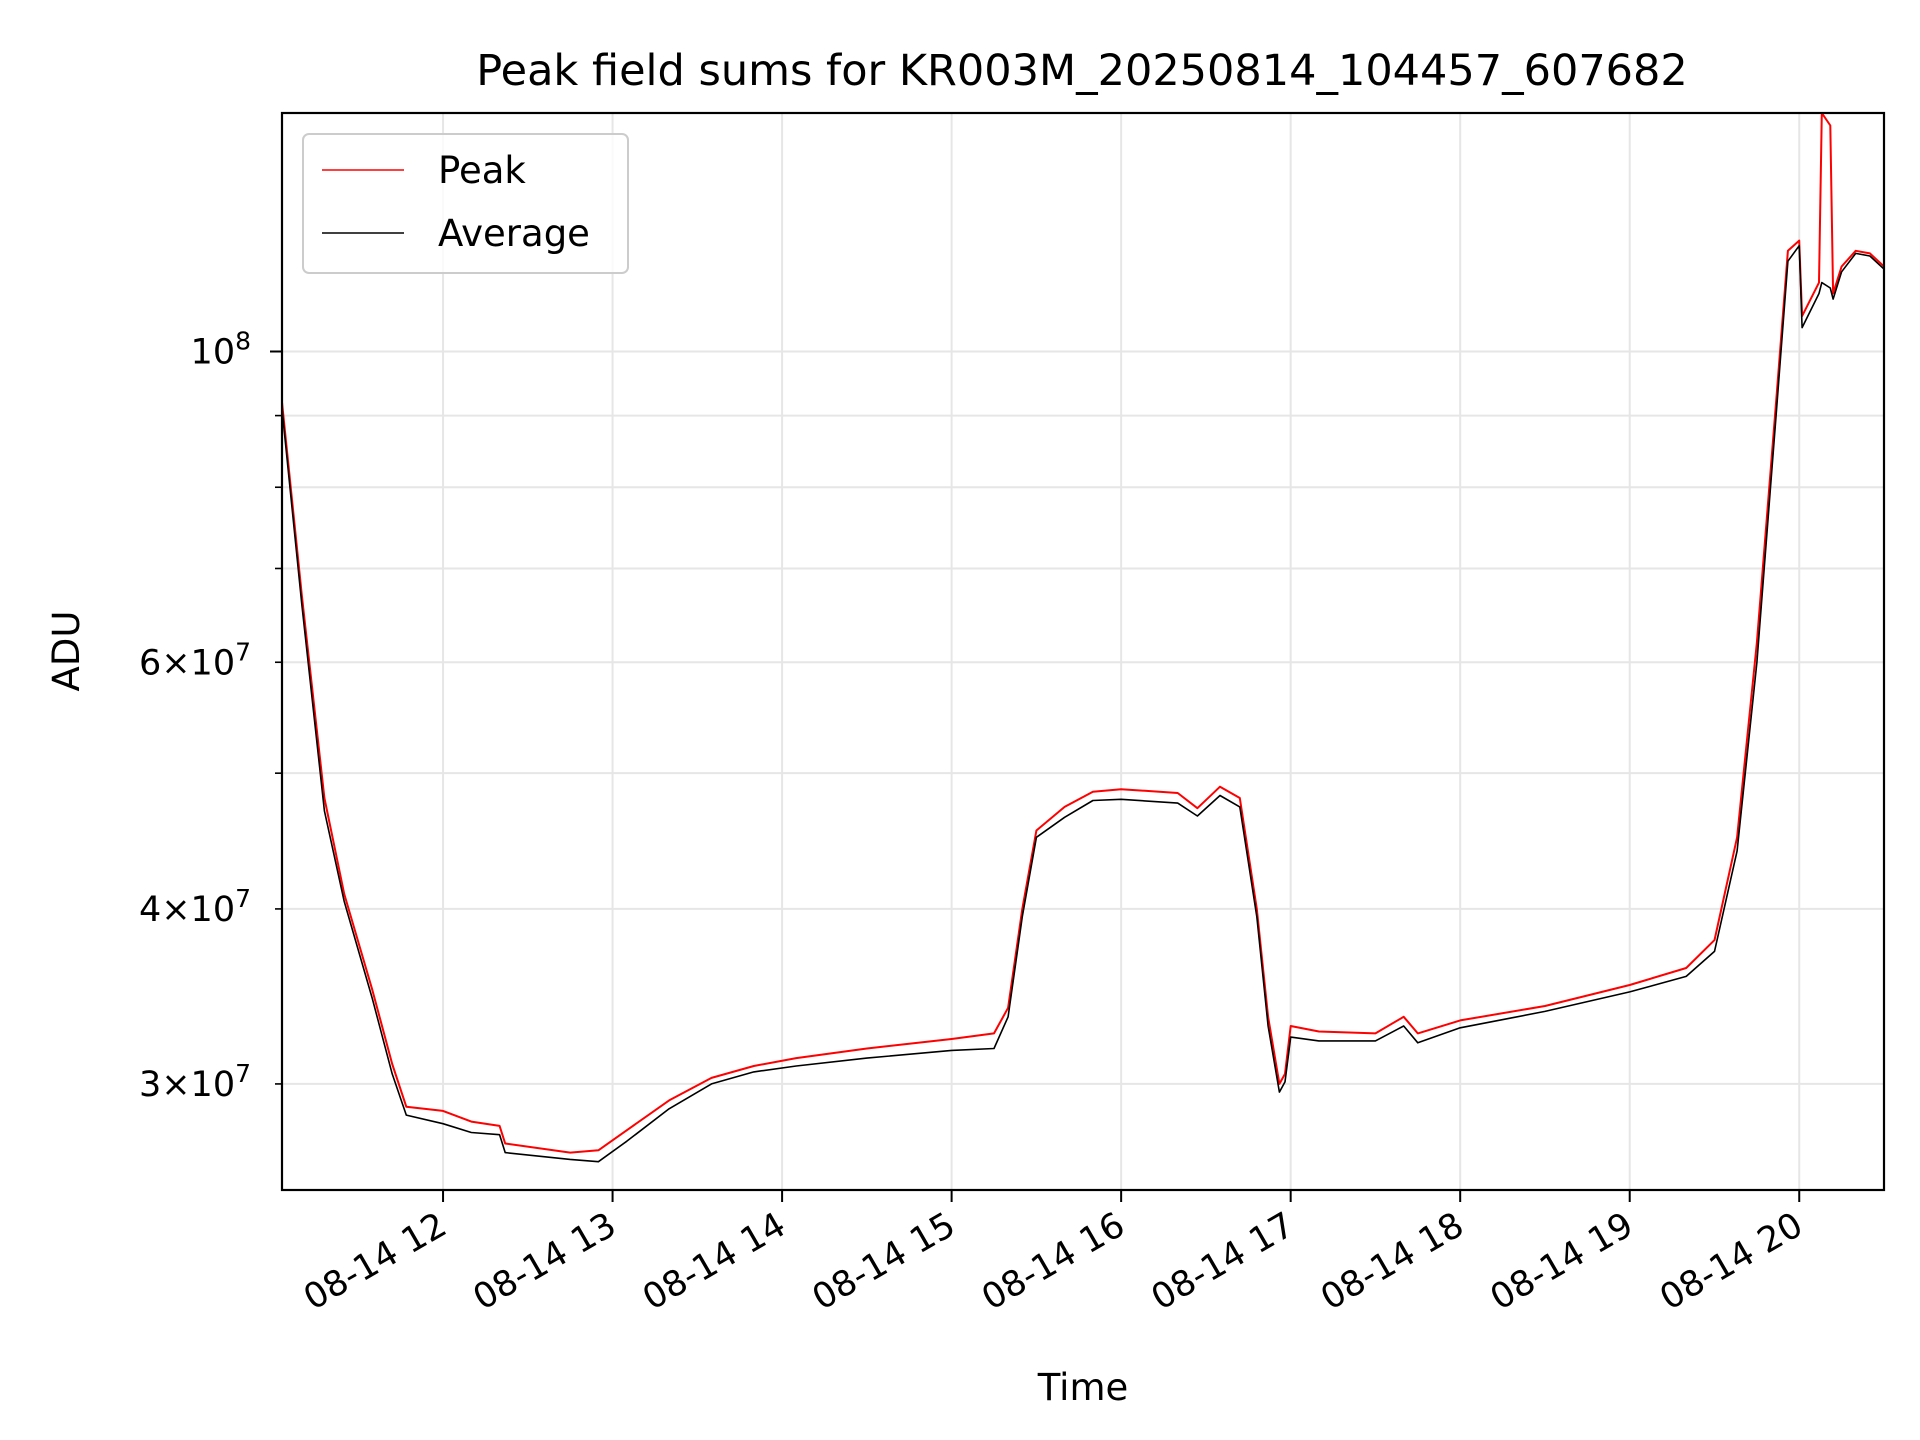 The image size is (1920, 1440). Describe the element at coordinates (221, 349) in the screenshot. I see `y-tick-label: 108` at that location.